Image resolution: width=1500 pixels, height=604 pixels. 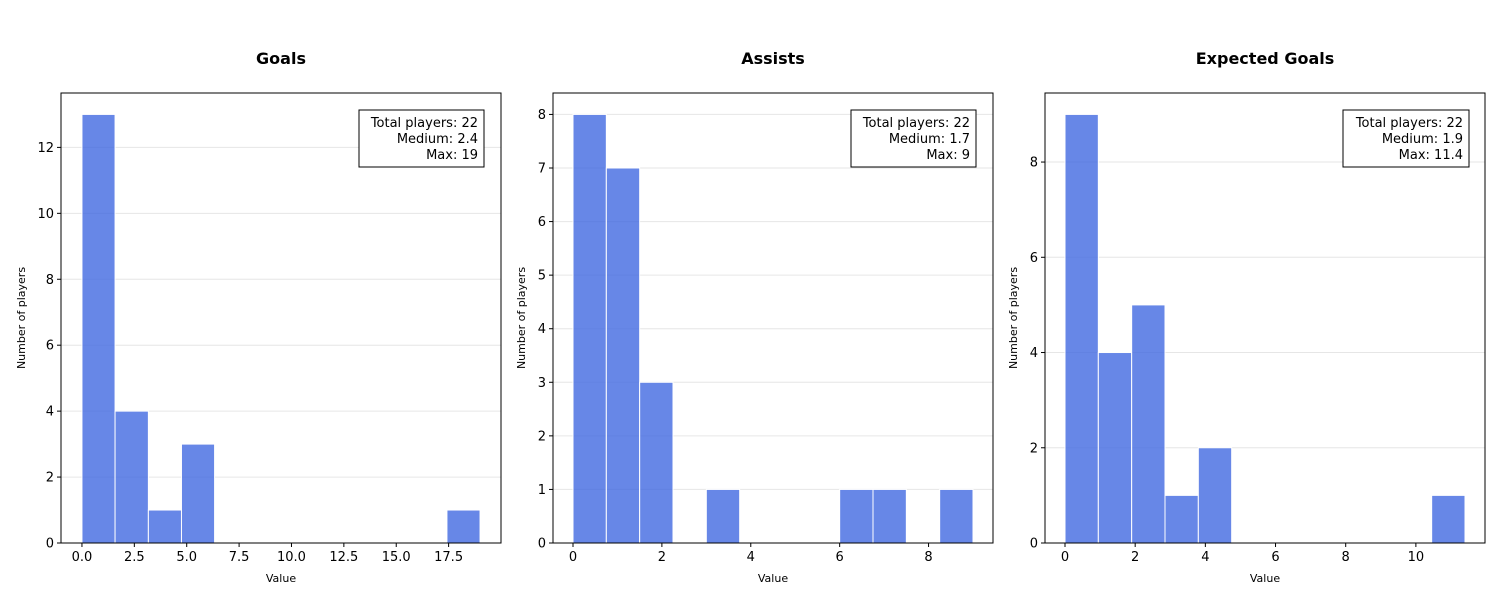 I want to click on y-tick-label: 5, so click(x=542, y=276).